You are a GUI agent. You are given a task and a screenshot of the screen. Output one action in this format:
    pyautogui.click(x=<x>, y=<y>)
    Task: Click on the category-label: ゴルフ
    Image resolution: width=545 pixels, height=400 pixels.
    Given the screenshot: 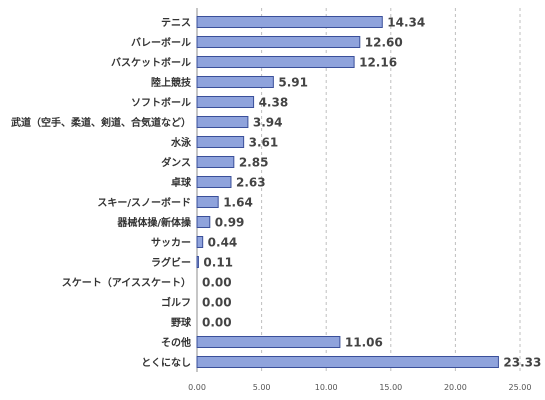 What is the action you would take?
    pyautogui.click(x=176, y=302)
    